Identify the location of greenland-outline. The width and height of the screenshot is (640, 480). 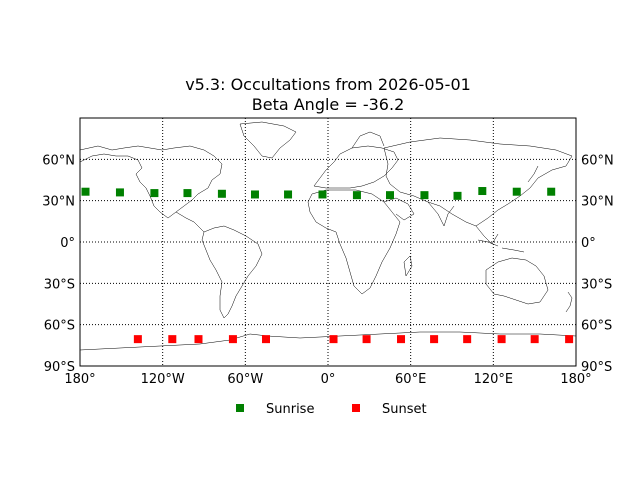
(268, 140).